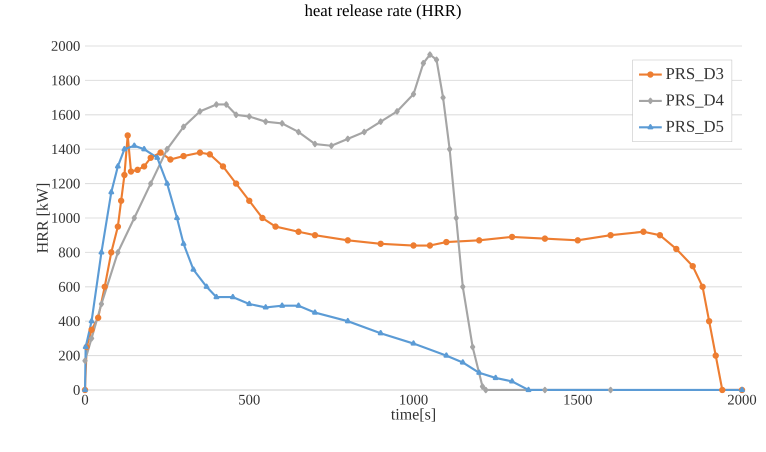 The image size is (766, 452). I want to click on y-tick-label: 2000, so click(66, 46).